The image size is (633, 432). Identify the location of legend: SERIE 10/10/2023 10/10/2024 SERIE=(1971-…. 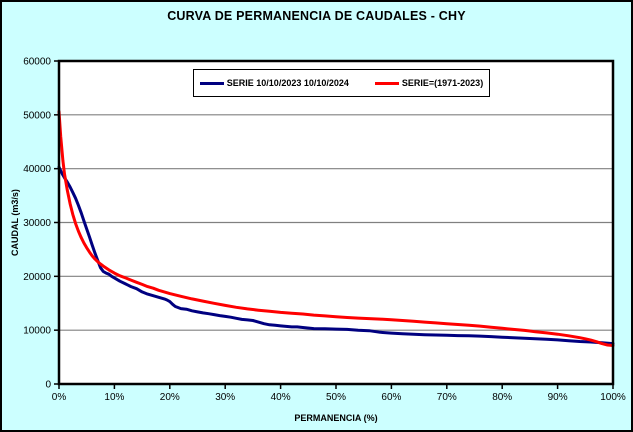
(341, 83).